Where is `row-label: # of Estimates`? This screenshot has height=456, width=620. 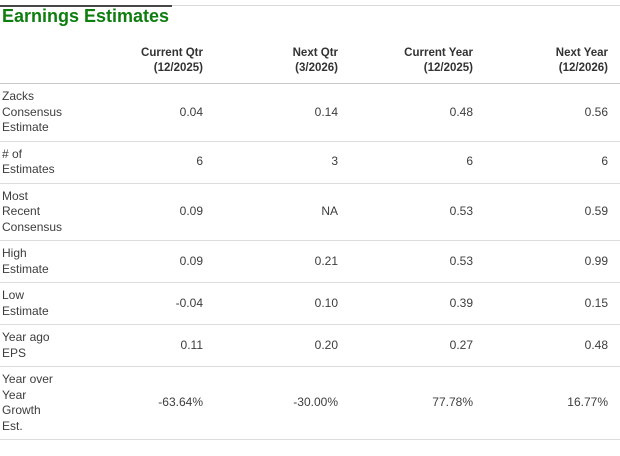
row-label: # of Estimates is located at coordinates (40, 162).